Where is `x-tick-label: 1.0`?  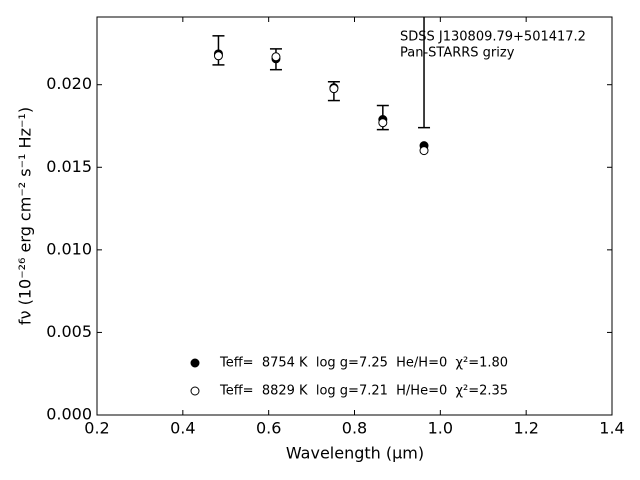 x-tick-label: 1.0 is located at coordinates (440, 428).